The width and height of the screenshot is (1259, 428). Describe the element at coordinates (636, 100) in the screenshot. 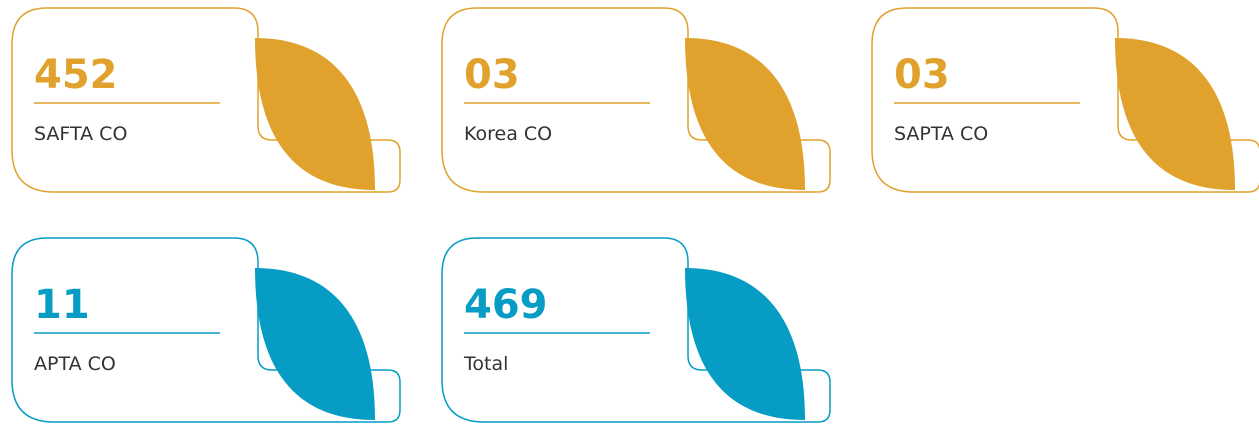

I see `card: 03 Korea CO` at that location.